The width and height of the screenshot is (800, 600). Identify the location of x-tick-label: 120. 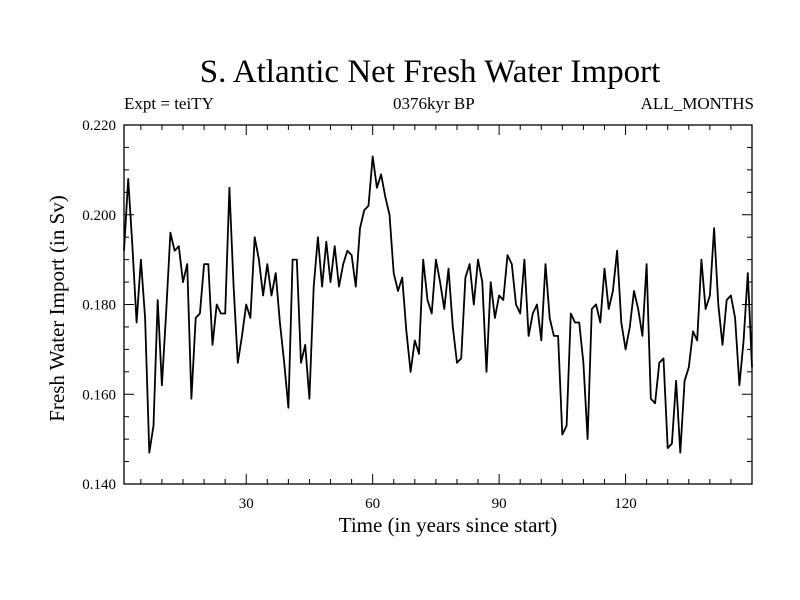
(625, 504).